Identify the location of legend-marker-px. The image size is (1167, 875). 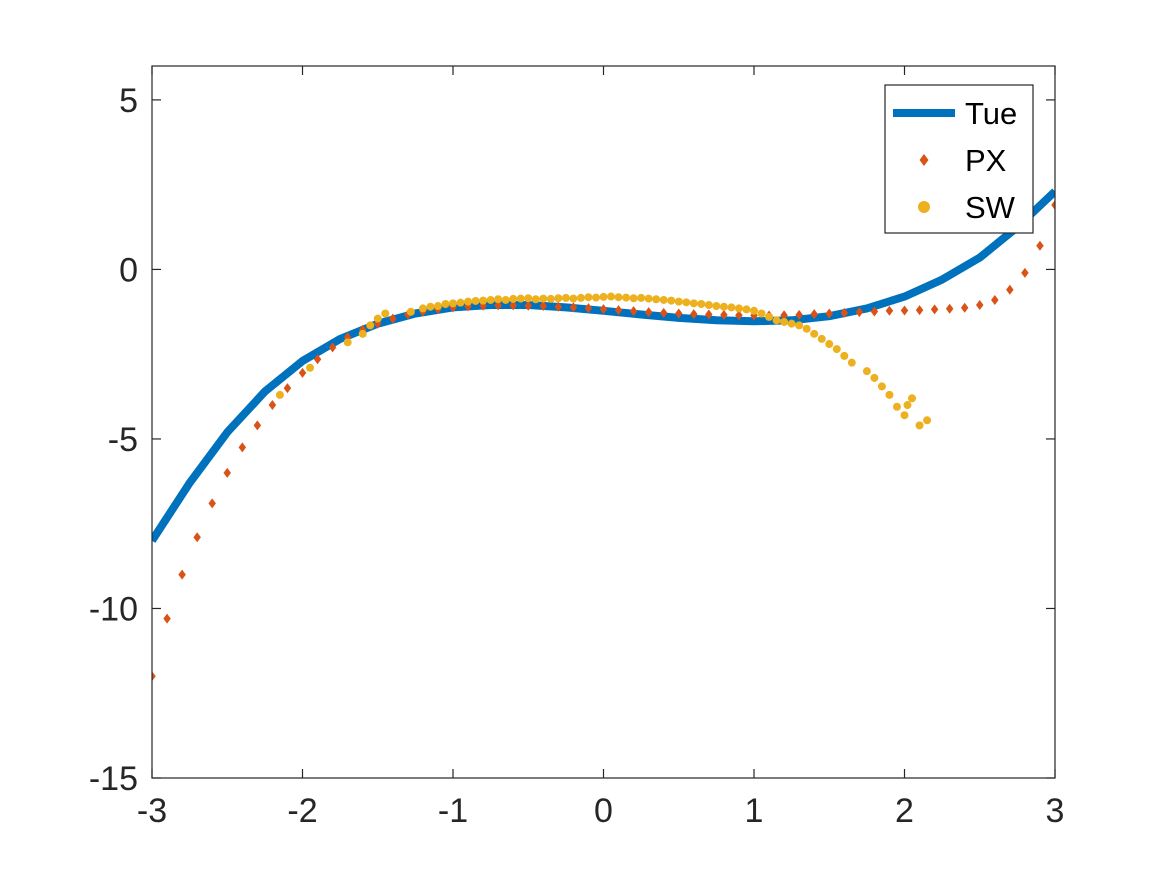
(924, 160).